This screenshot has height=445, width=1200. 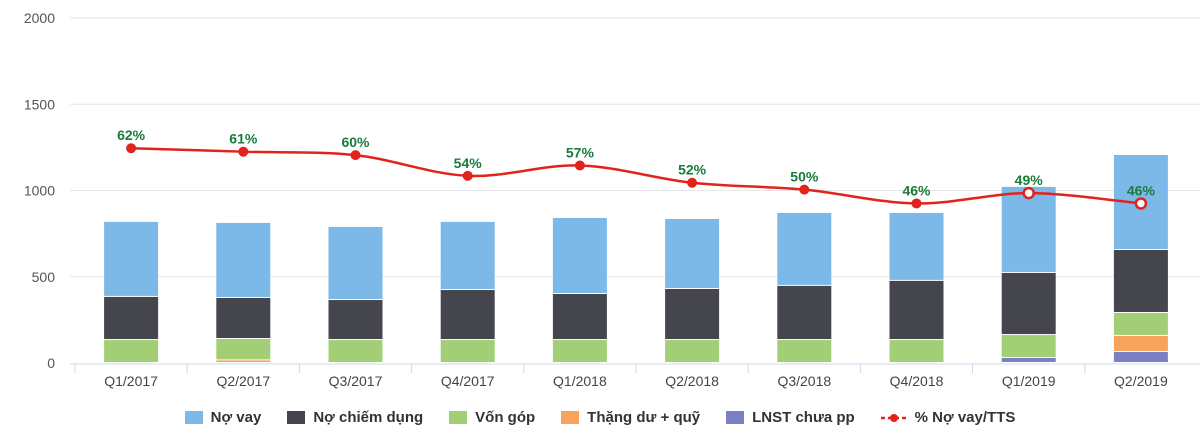 I want to click on y-tick-label: 1000, so click(x=39, y=191).